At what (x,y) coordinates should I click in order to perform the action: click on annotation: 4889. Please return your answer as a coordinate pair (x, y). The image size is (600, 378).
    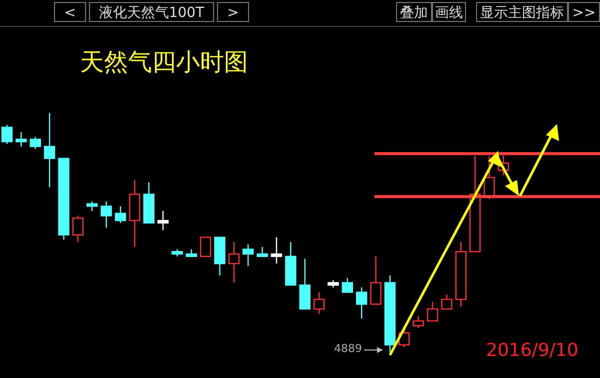
    Looking at the image, I should click on (348, 348).